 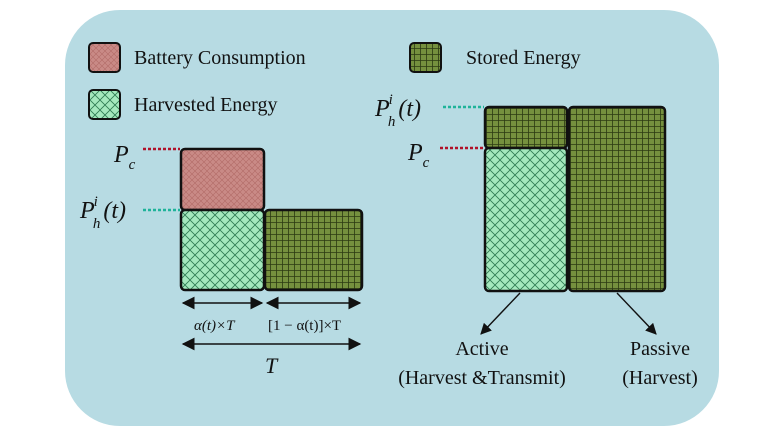 I want to click on left-ph-label: Pi h (t), so click(x=102, y=213).